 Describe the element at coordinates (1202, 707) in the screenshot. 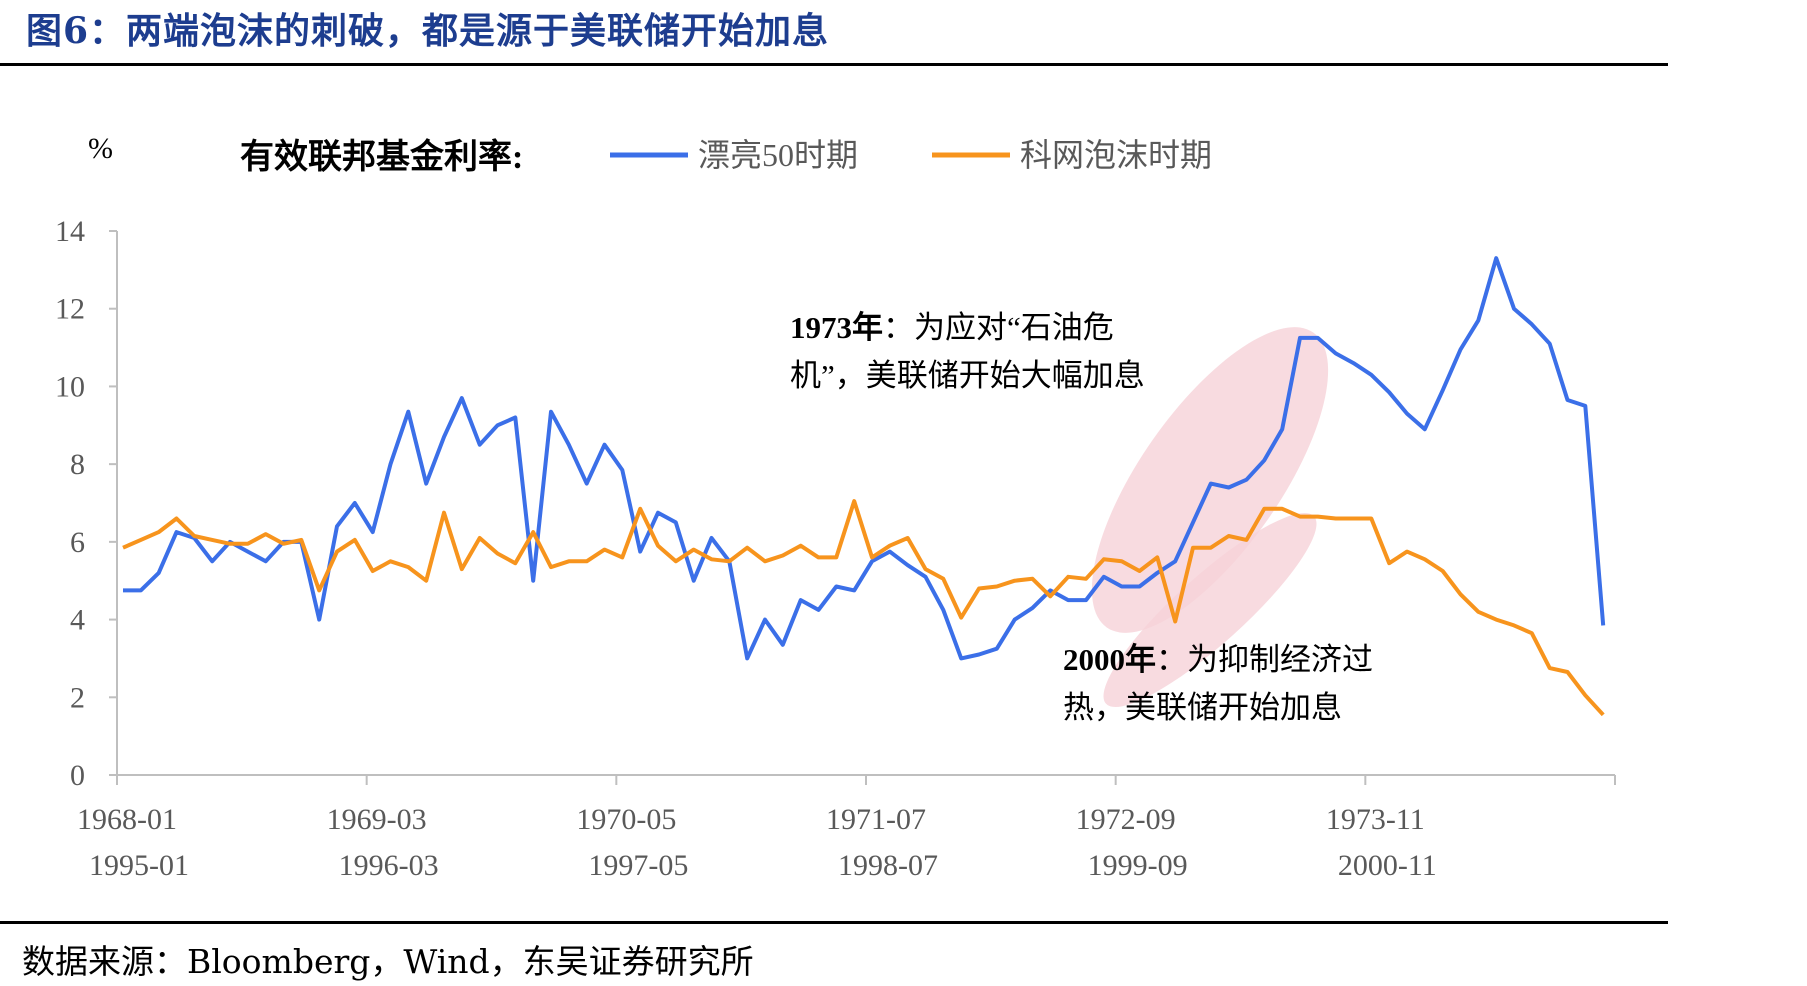

I see `annotation-2000-line2: 热，美联储开始加息` at that location.